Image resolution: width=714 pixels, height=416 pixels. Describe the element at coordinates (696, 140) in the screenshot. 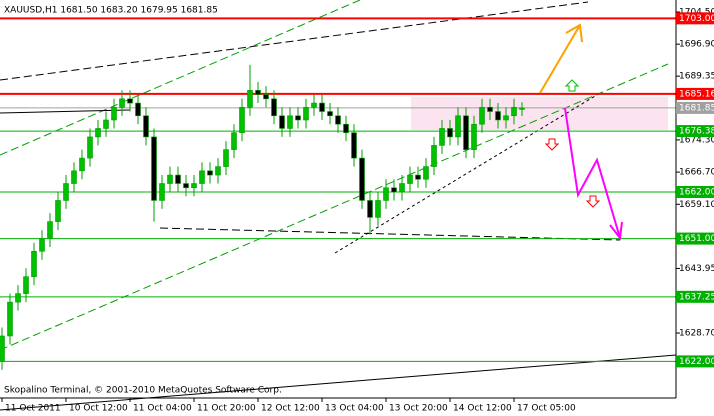

I see `y-tick-label: 1674.30` at that location.